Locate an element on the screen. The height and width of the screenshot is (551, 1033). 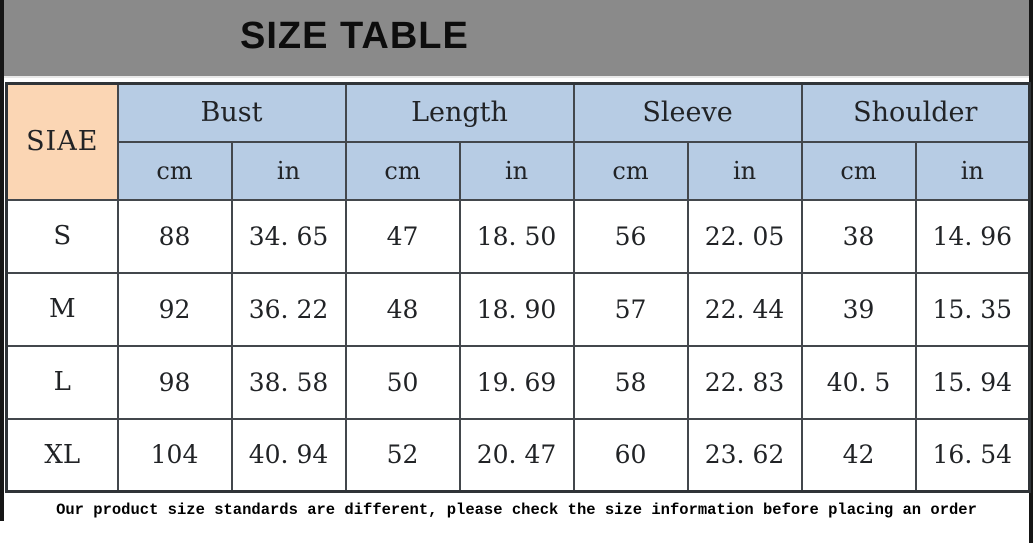
unit-header-length-cm: cm is located at coordinates (402, 170).